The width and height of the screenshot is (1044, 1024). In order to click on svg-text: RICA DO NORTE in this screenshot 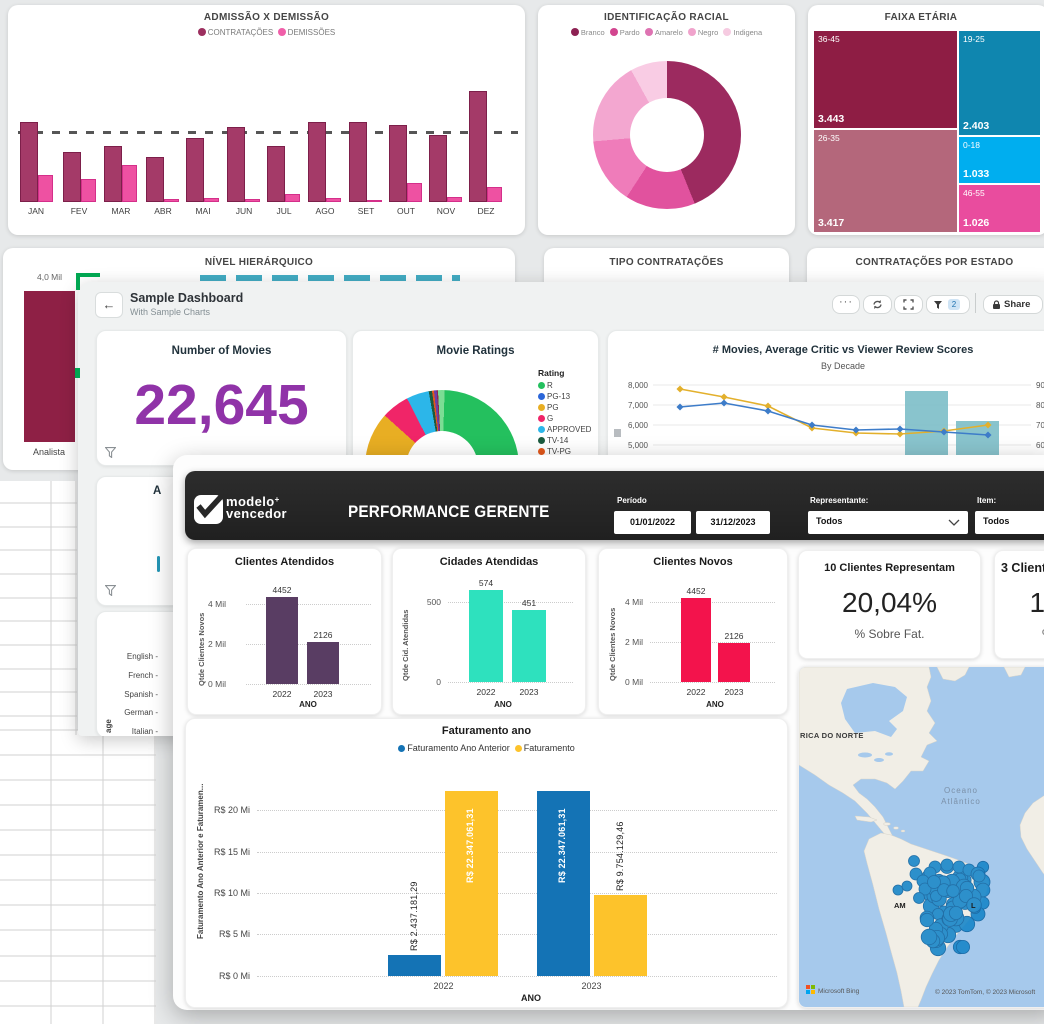, I will do `click(832, 735)`.